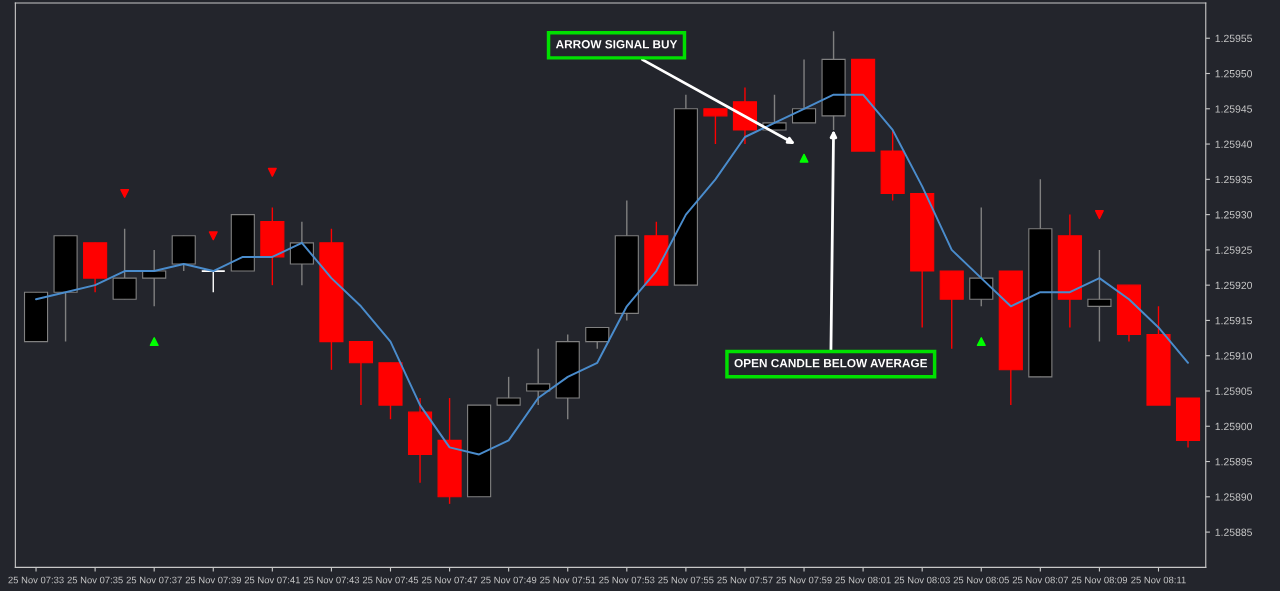 This screenshot has width=1280, height=591. What do you see at coordinates (627, 580) in the screenshot?
I see `x-tick-label: 25 Nov 07:53` at bounding box center [627, 580].